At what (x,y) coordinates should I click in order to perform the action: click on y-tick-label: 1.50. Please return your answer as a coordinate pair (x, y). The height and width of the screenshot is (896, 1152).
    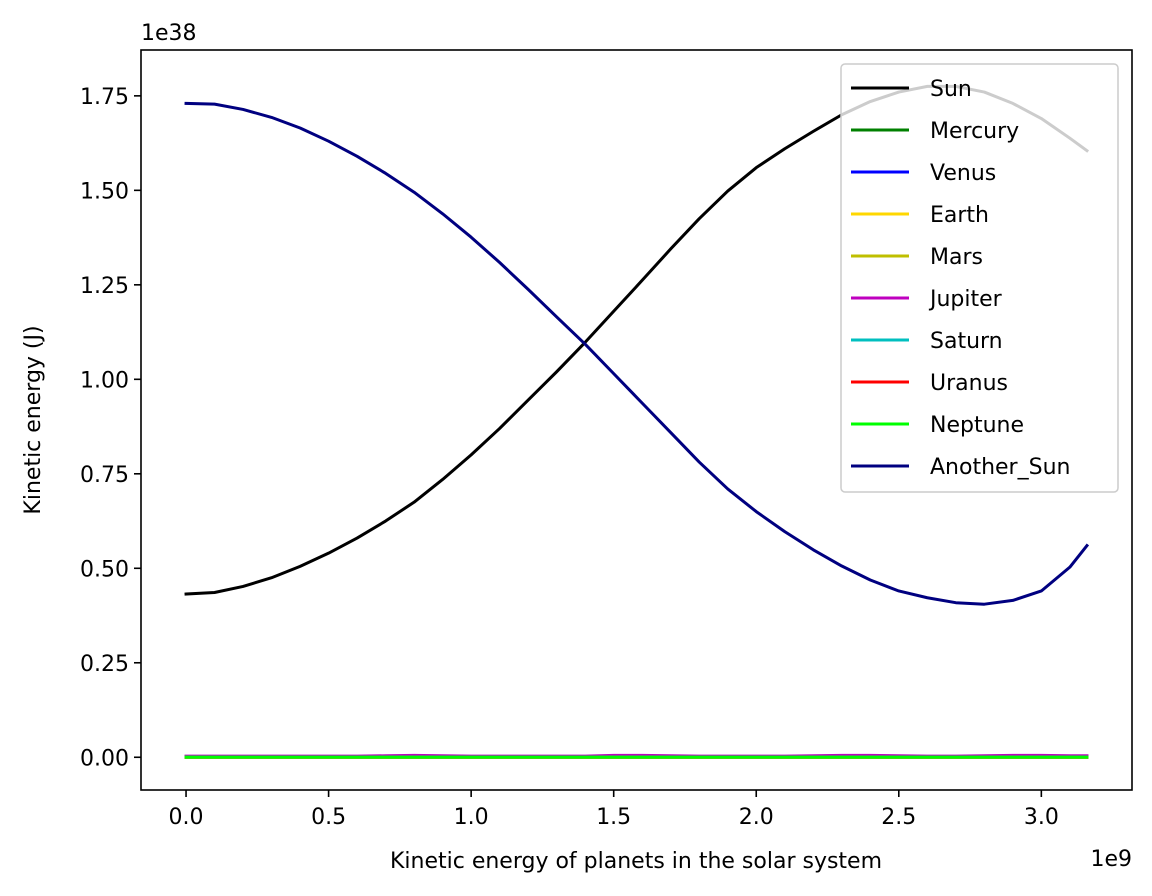
    Looking at the image, I should click on (104, 191).